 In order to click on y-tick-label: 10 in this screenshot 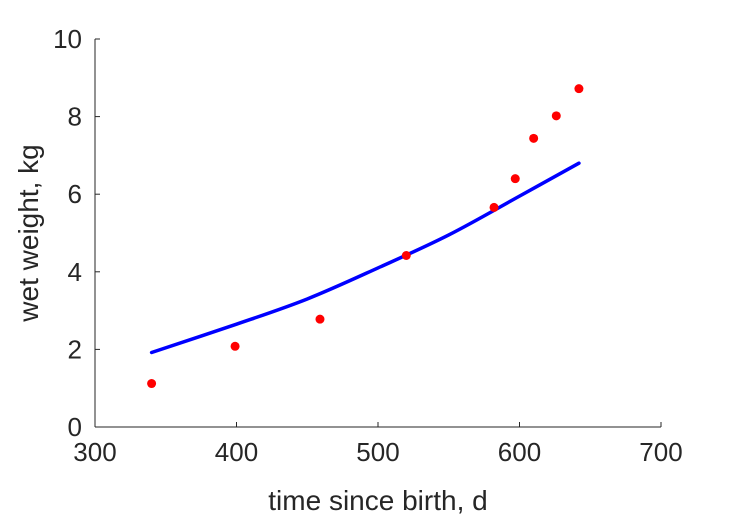, I will do `click(67, 39)`.